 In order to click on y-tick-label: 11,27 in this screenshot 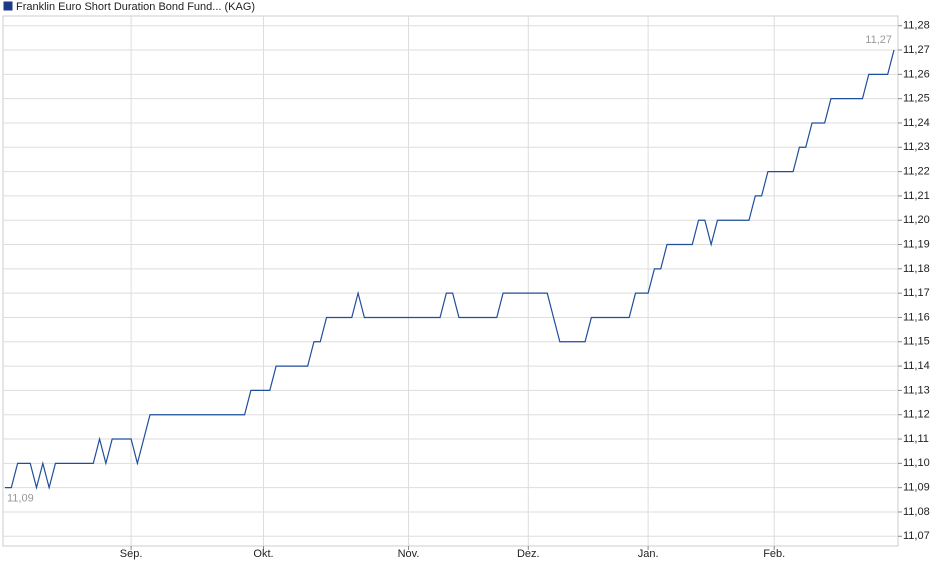, I will do `click(916, 50)`.